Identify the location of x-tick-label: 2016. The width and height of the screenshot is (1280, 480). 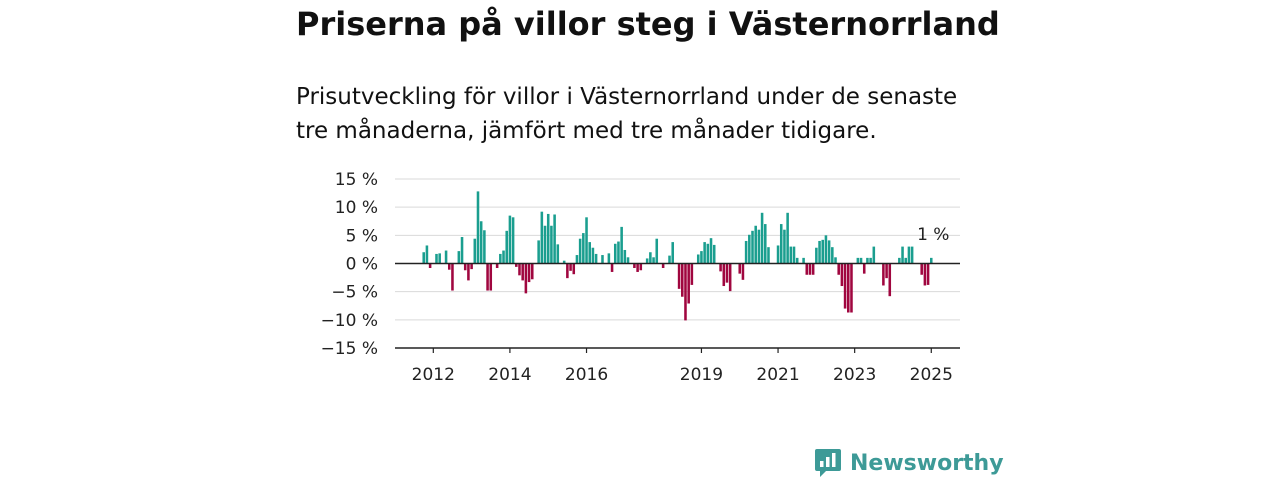
(586, 375).